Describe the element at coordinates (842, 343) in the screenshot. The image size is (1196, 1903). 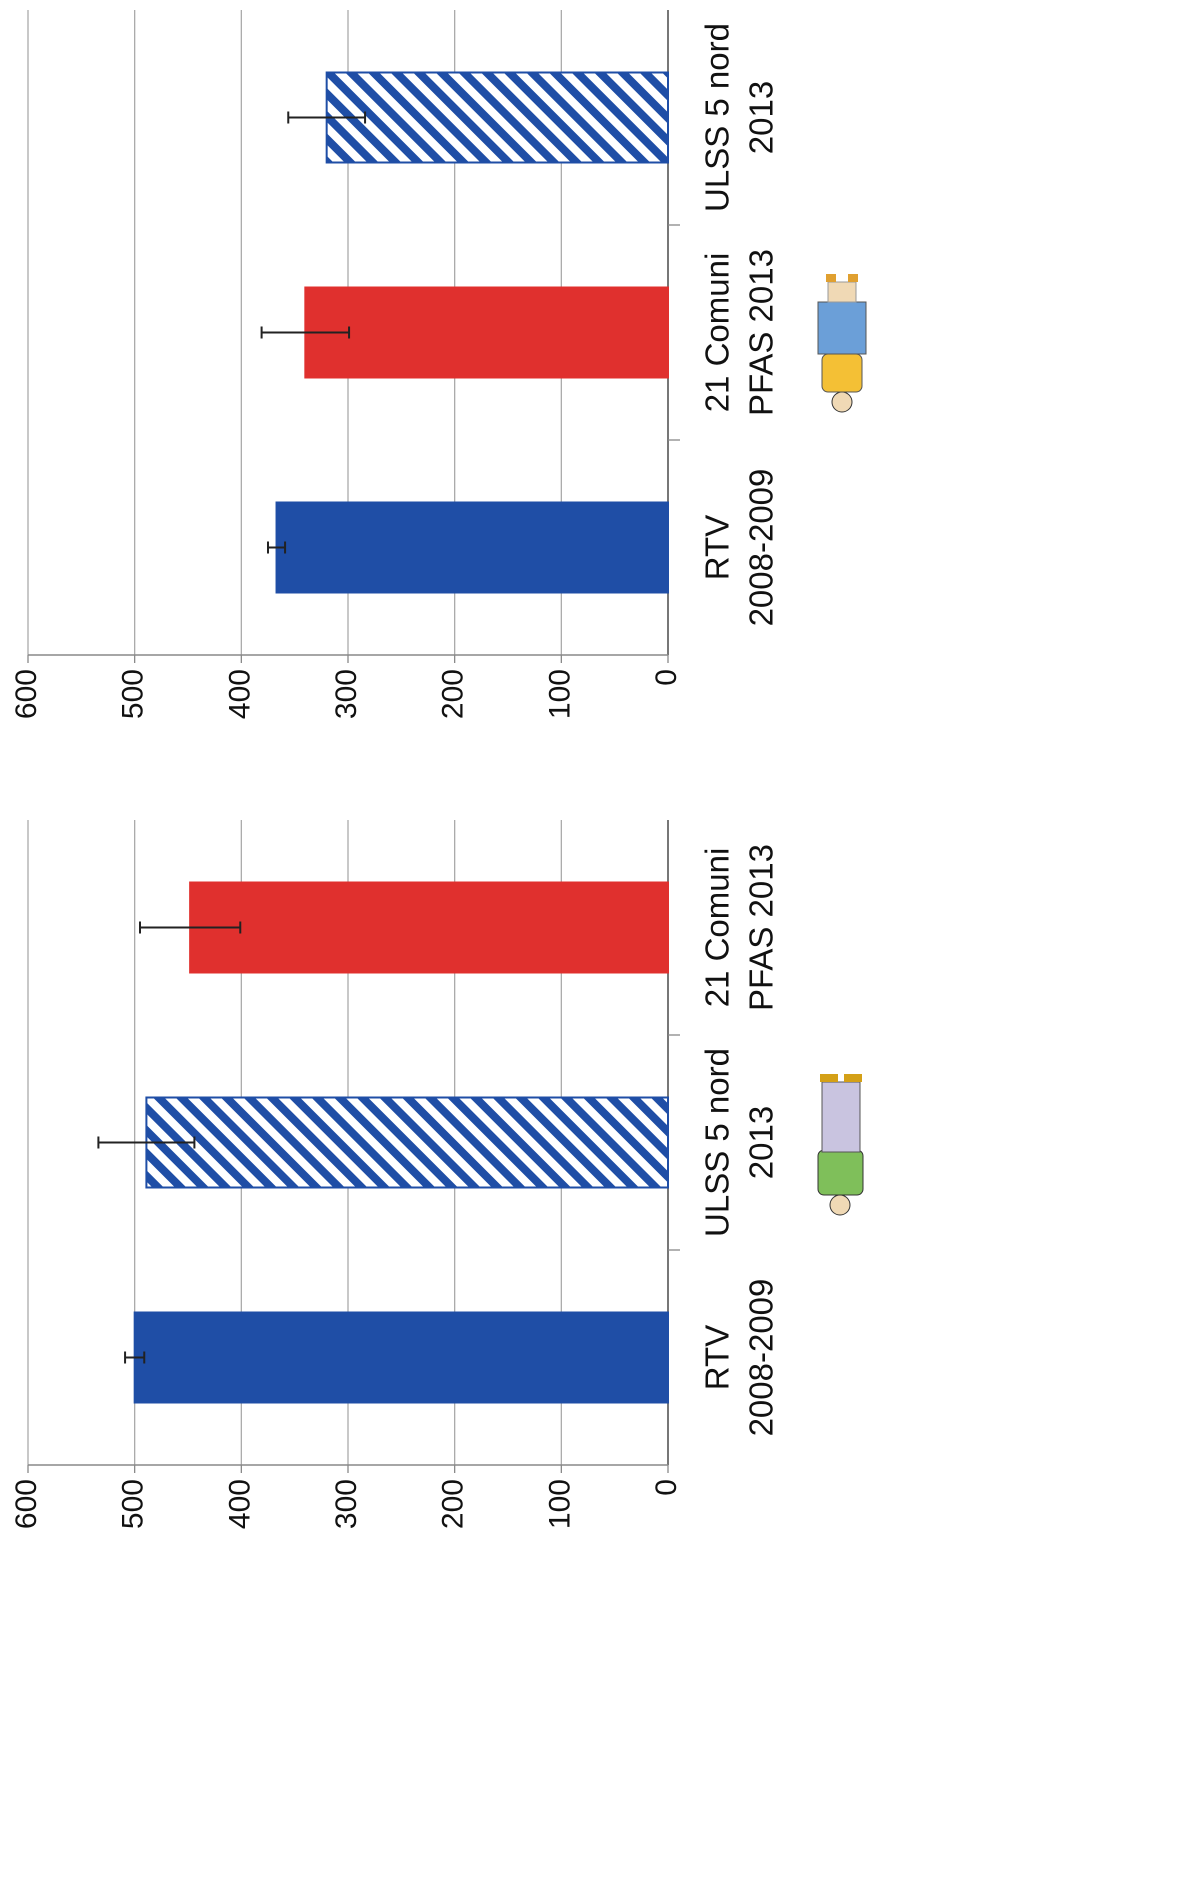
I see `woman-figure` at that location.